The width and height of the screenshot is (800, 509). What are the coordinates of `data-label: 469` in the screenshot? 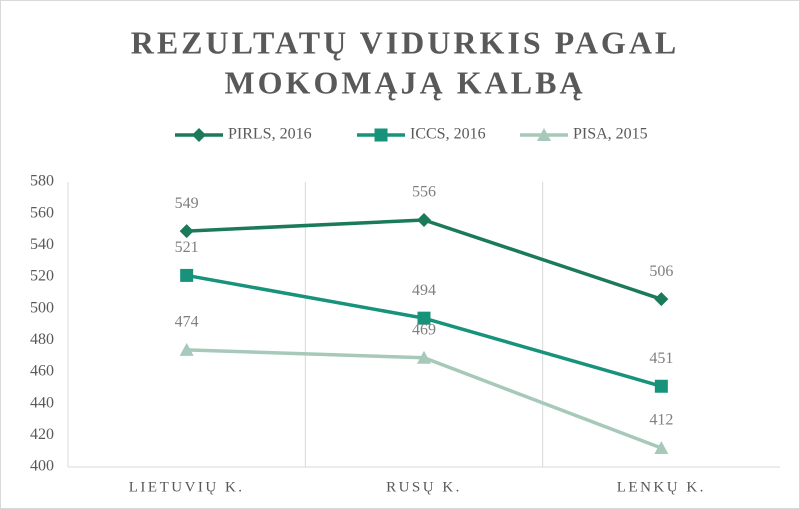 It's located at (424, 329).